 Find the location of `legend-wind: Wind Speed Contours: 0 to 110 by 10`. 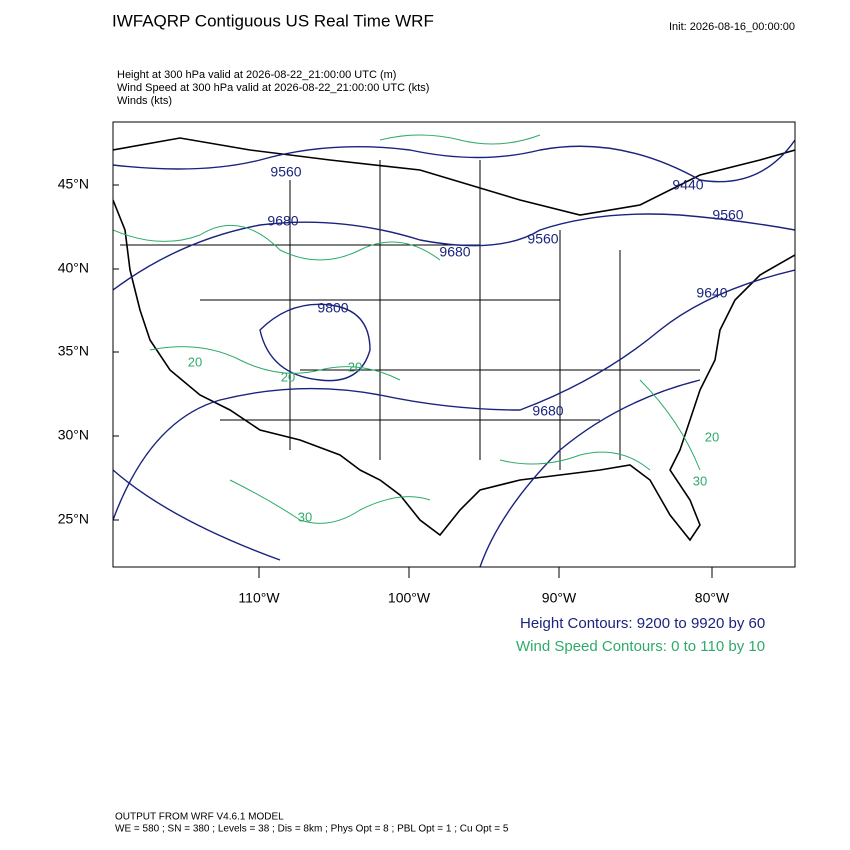

legend-wind: Wind Speed Contours: 0 to 110 by 10 is located at coordinates (640, 646).